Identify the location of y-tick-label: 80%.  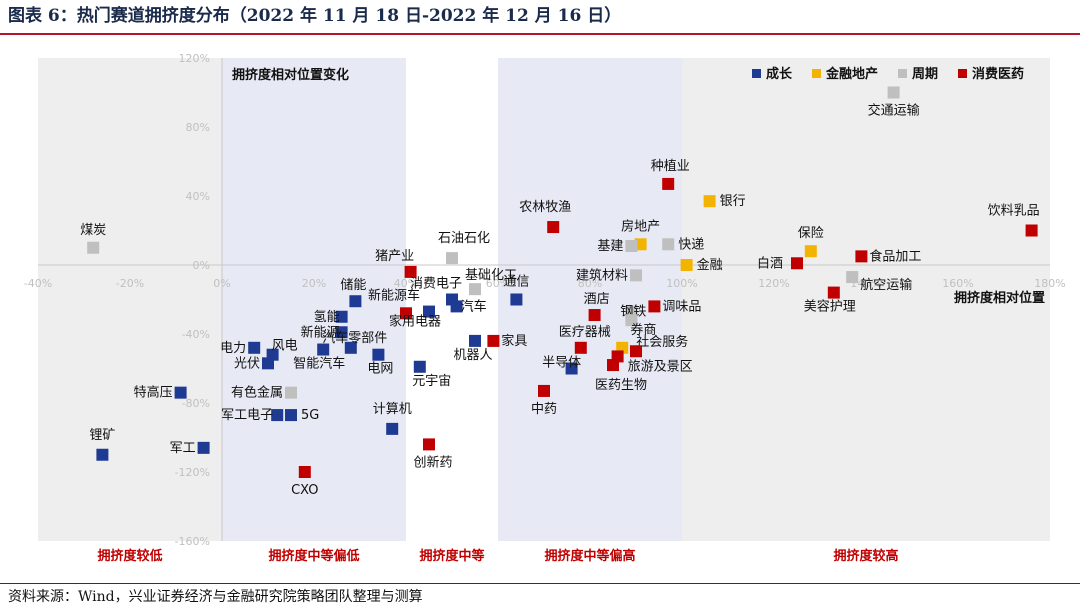
(198, 127).